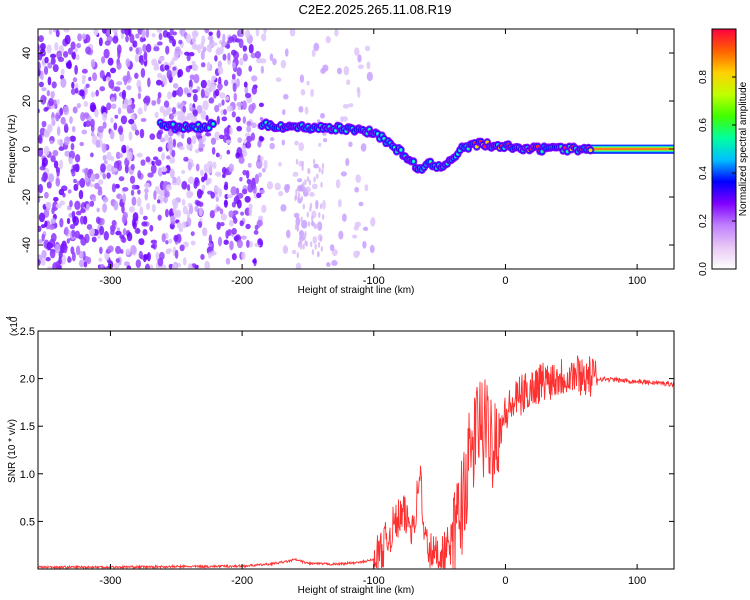 This screenshot has height=600, width=750. Describe the element at coordinates (27, 149) in the screenshot. I see `y-tick-label: 0` at that location.